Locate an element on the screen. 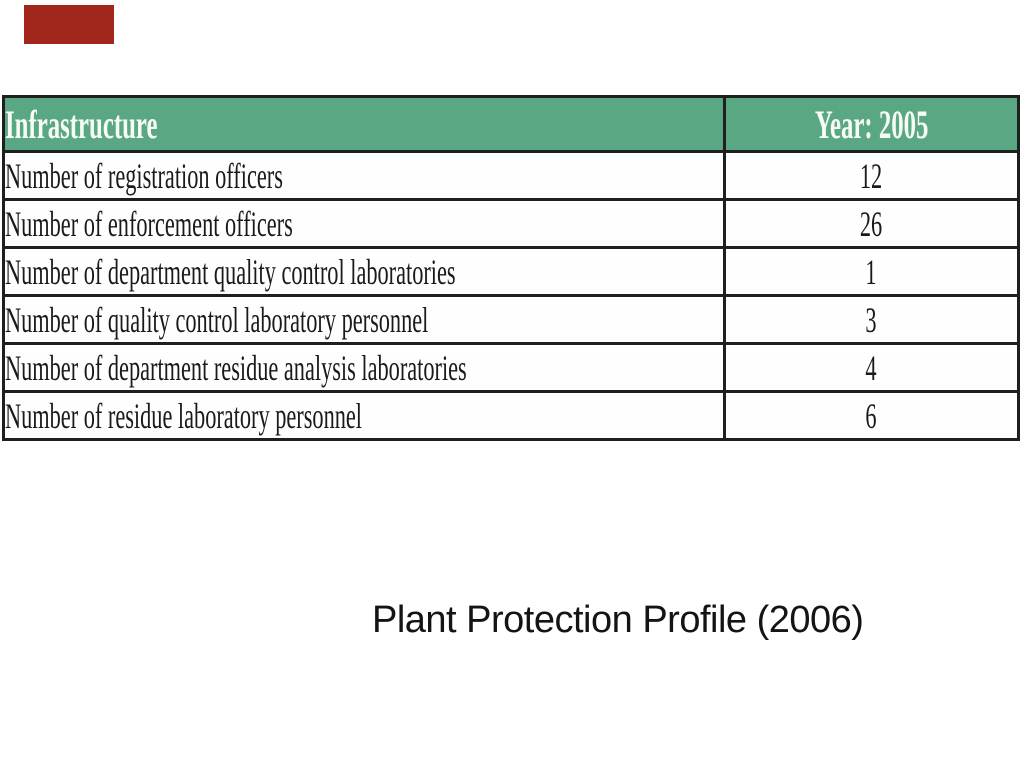 Image resolution: width=1024 pixels, height=768 pixels. row-value: 3 is located at coordinates (871, 319).